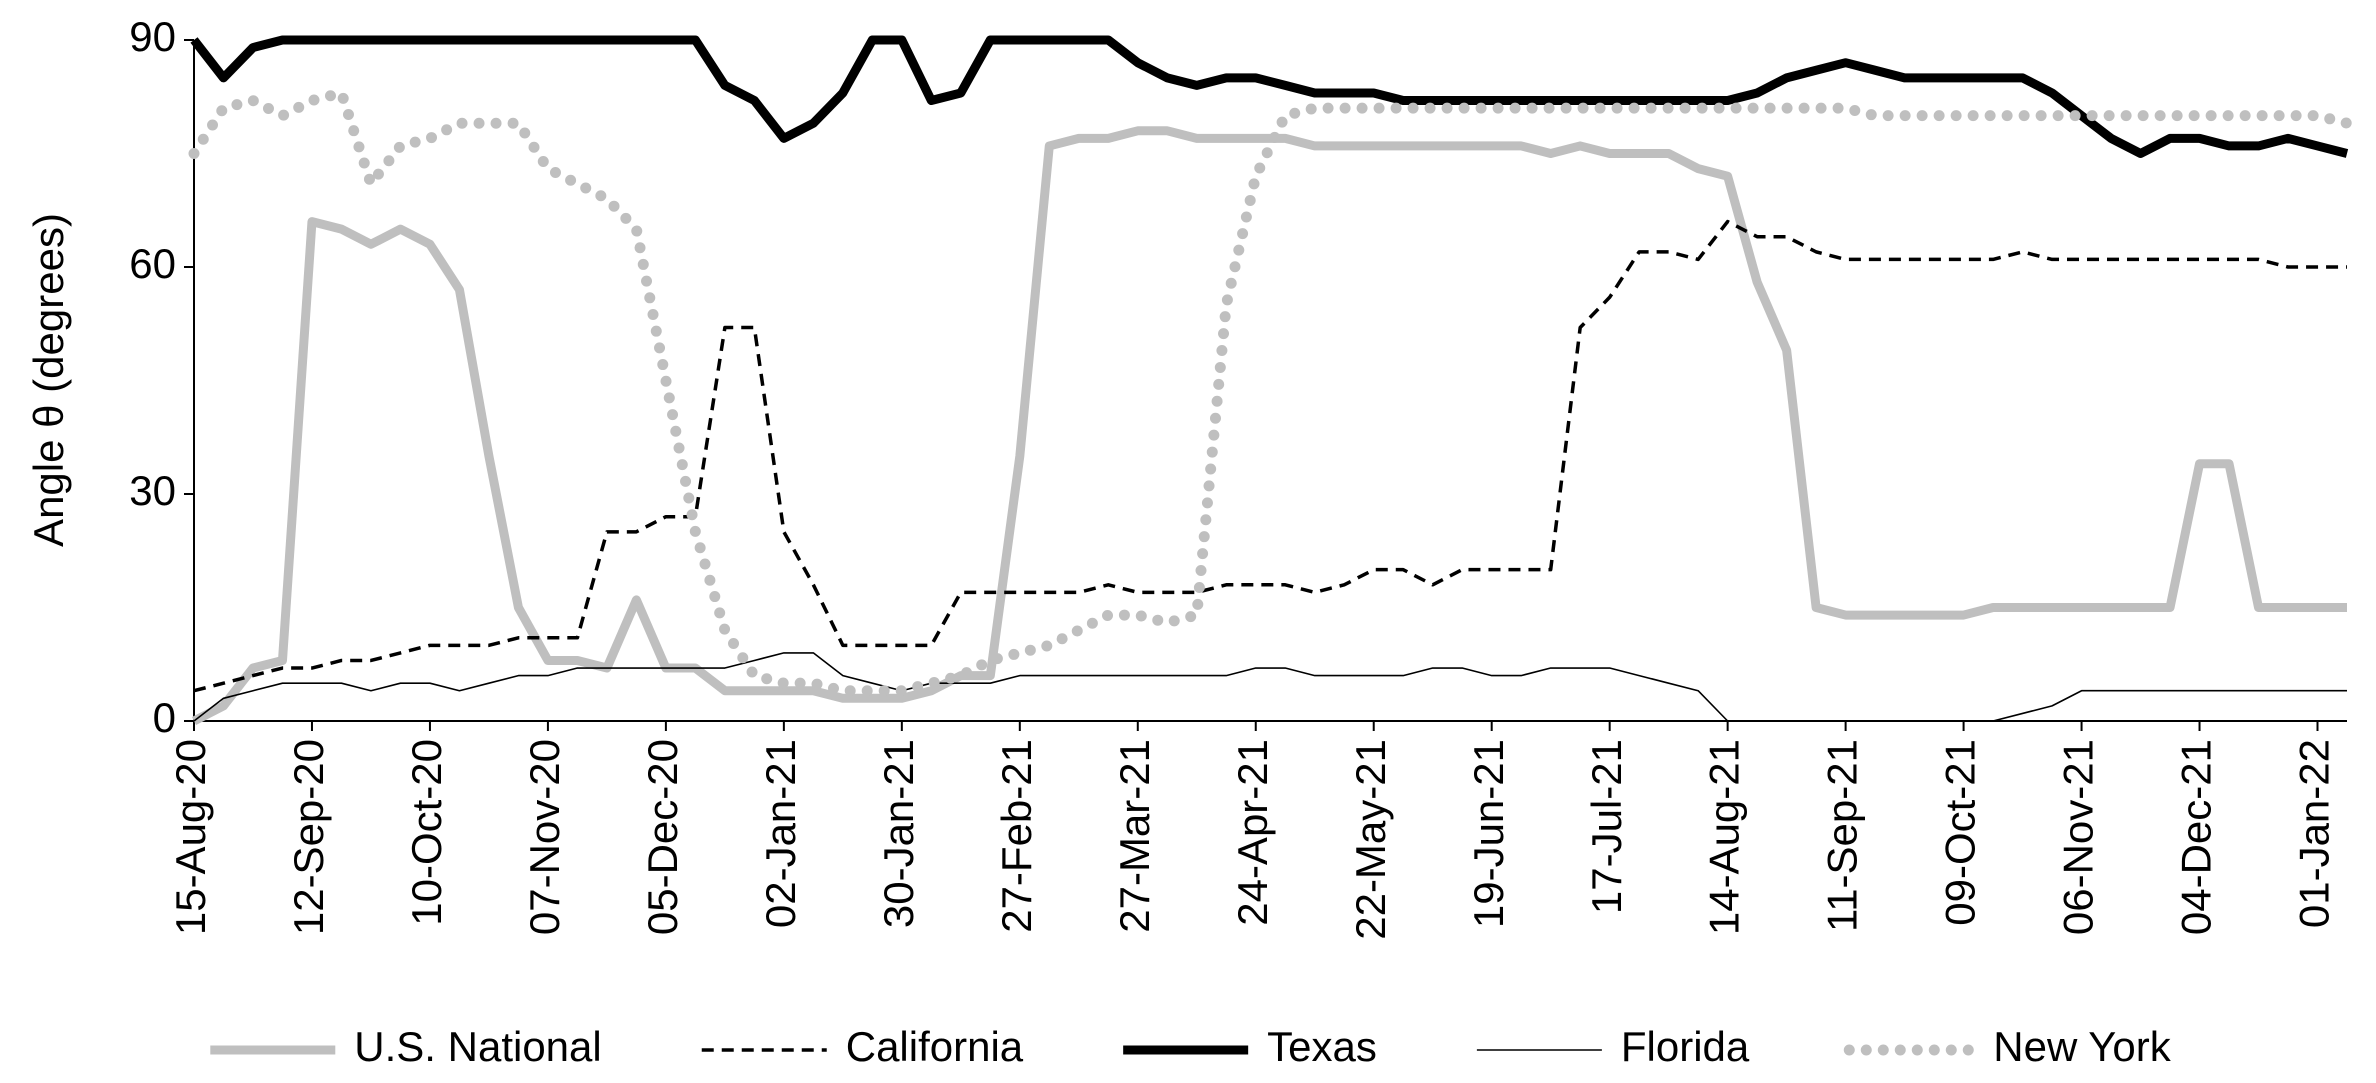 Image resolution: width=2376 pixels, height=1083 pixels. Describe the element at coordinates (2314, 833) in the screenshot. I see `x-tick-label: 01-Jan-22` at that location.